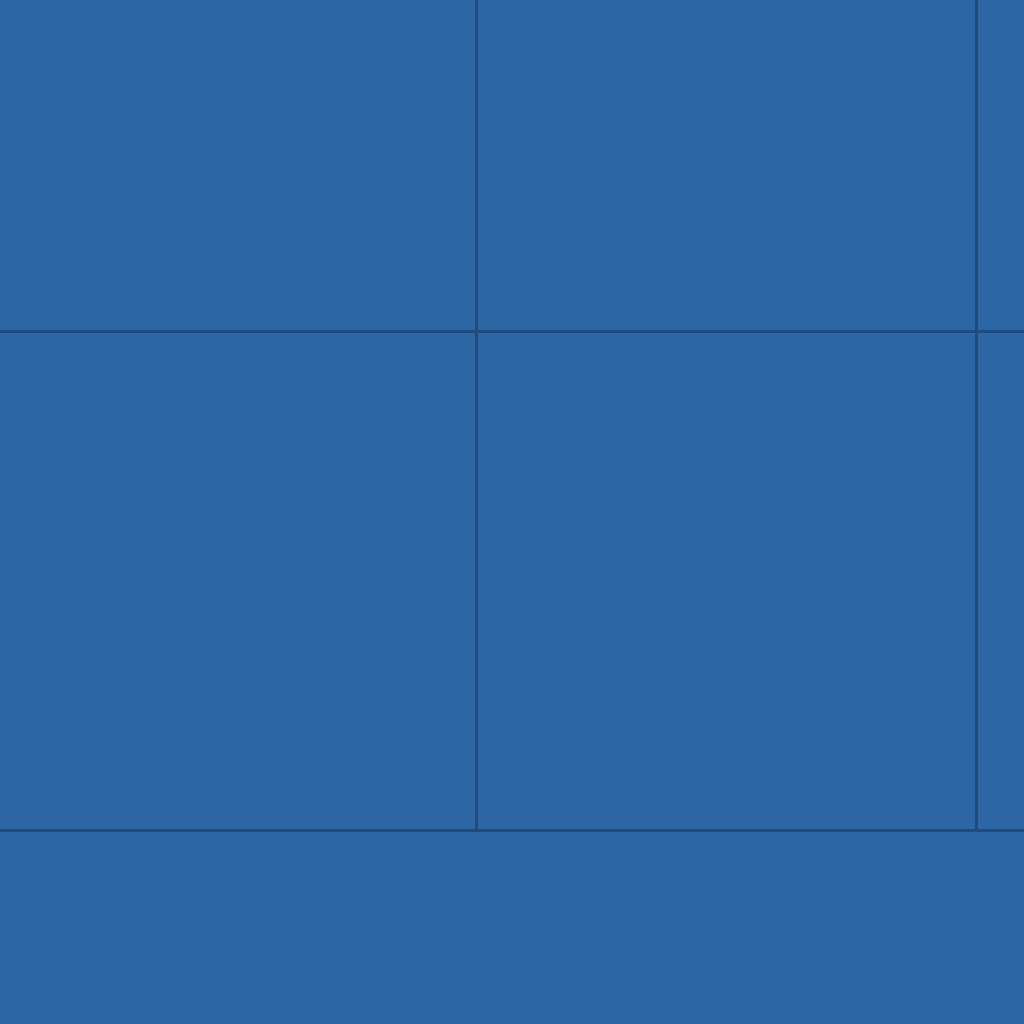 The image size is (1024, 1024). I want to click on grid-panel-top-left, so click(237, 165).